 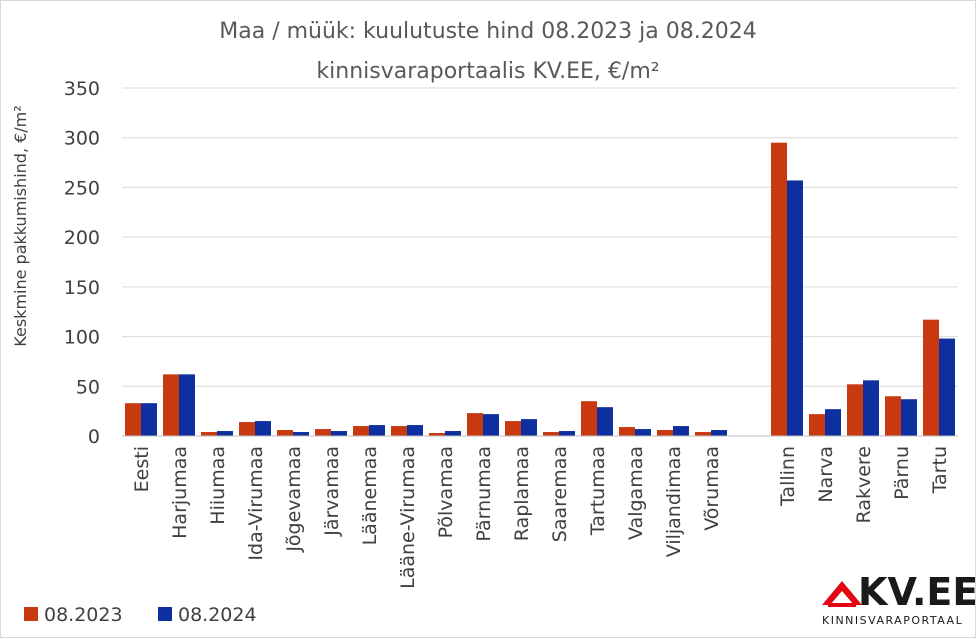 What do you see at coordinates (263, 428) in the screenshot?
I see `bar-08.2024-Ida-Virumaa` at bounding box center [263, 428].